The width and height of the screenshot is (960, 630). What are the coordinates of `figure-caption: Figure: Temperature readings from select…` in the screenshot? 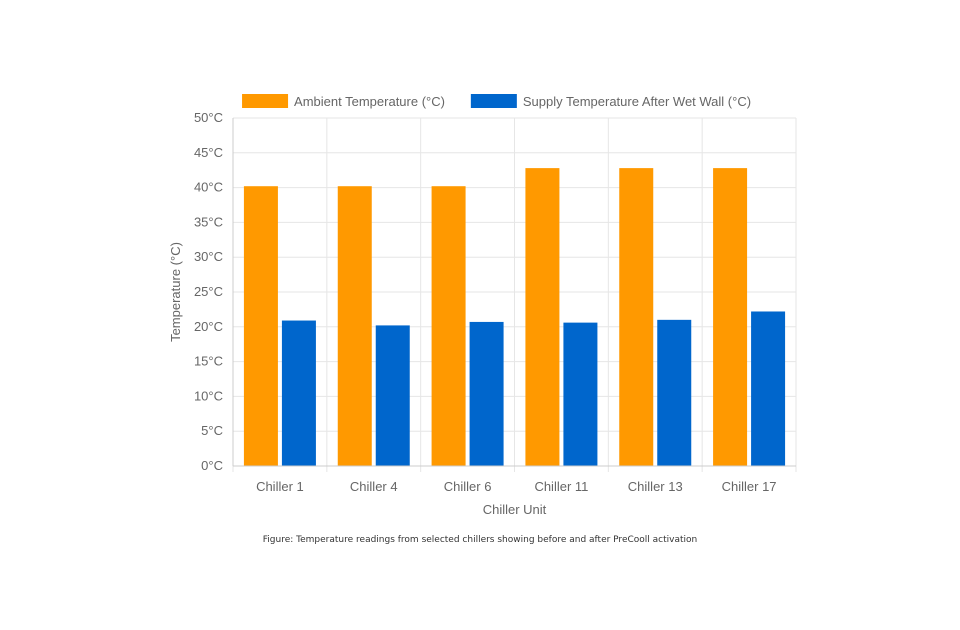 It's located at (480, 540).